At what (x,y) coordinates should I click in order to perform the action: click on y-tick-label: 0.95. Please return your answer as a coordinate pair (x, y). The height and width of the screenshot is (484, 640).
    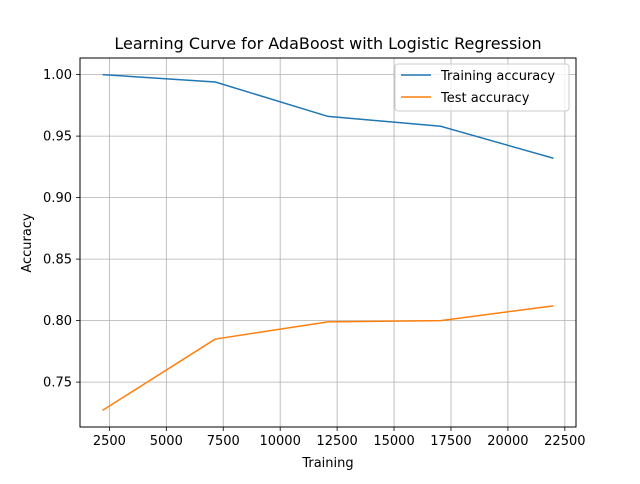
    Looking at the image, I should click on (57, 137).